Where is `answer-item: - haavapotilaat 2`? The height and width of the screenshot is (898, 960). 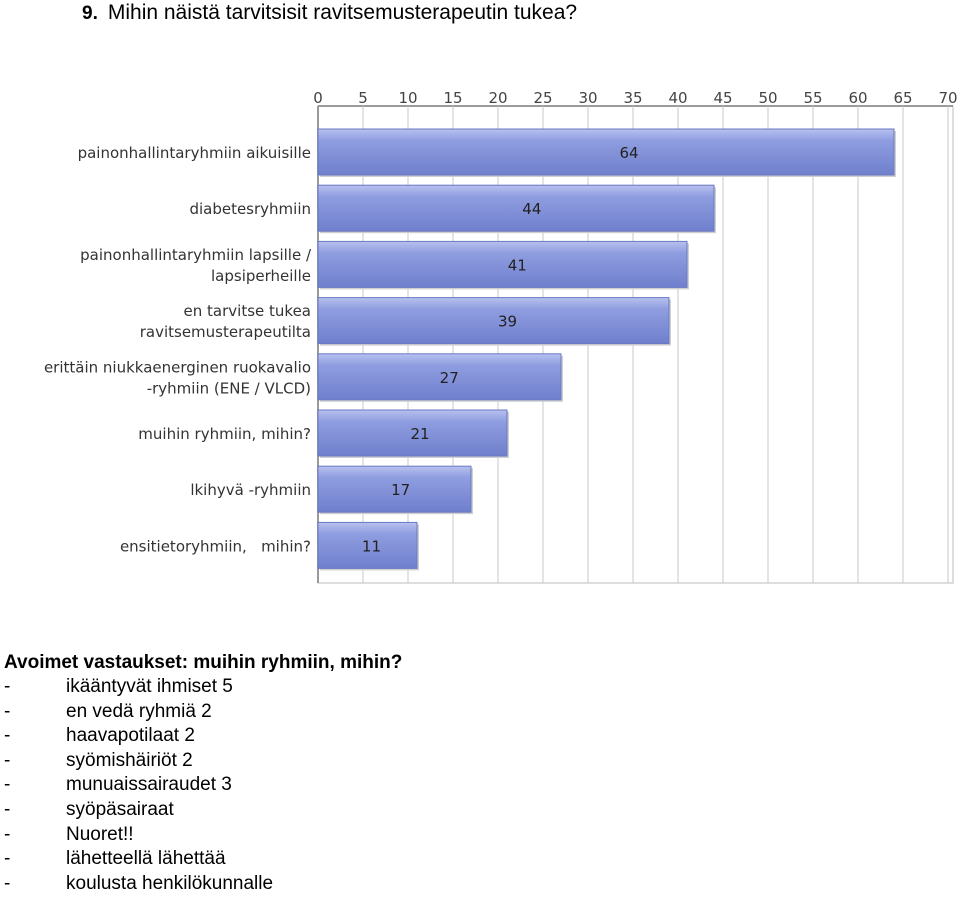
answer-item: - haavapotilaat 2 is located at coordinates (474, 736).